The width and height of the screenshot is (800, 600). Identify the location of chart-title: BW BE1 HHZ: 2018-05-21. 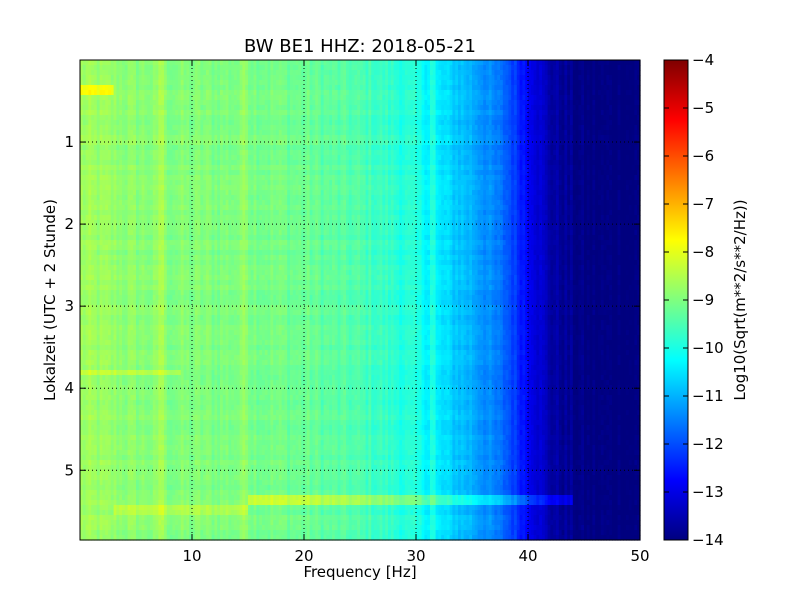
(360, 46).